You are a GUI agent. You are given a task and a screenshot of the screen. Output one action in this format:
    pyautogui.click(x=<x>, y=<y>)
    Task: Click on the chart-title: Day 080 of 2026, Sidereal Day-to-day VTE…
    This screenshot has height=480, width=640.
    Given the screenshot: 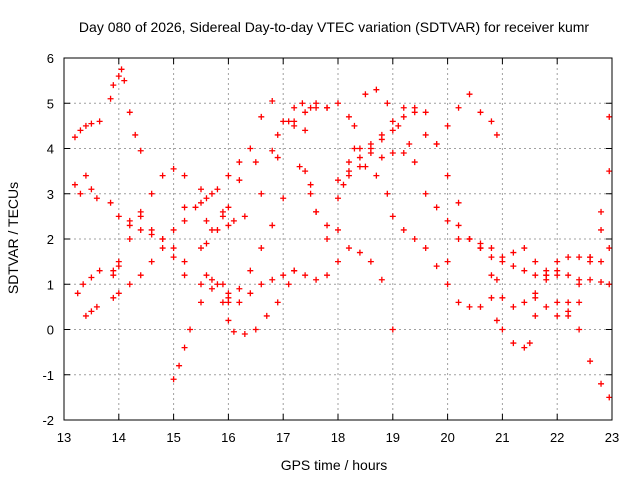 What is the action you would take?
    pyautogui.click(x=334, y=27)
    